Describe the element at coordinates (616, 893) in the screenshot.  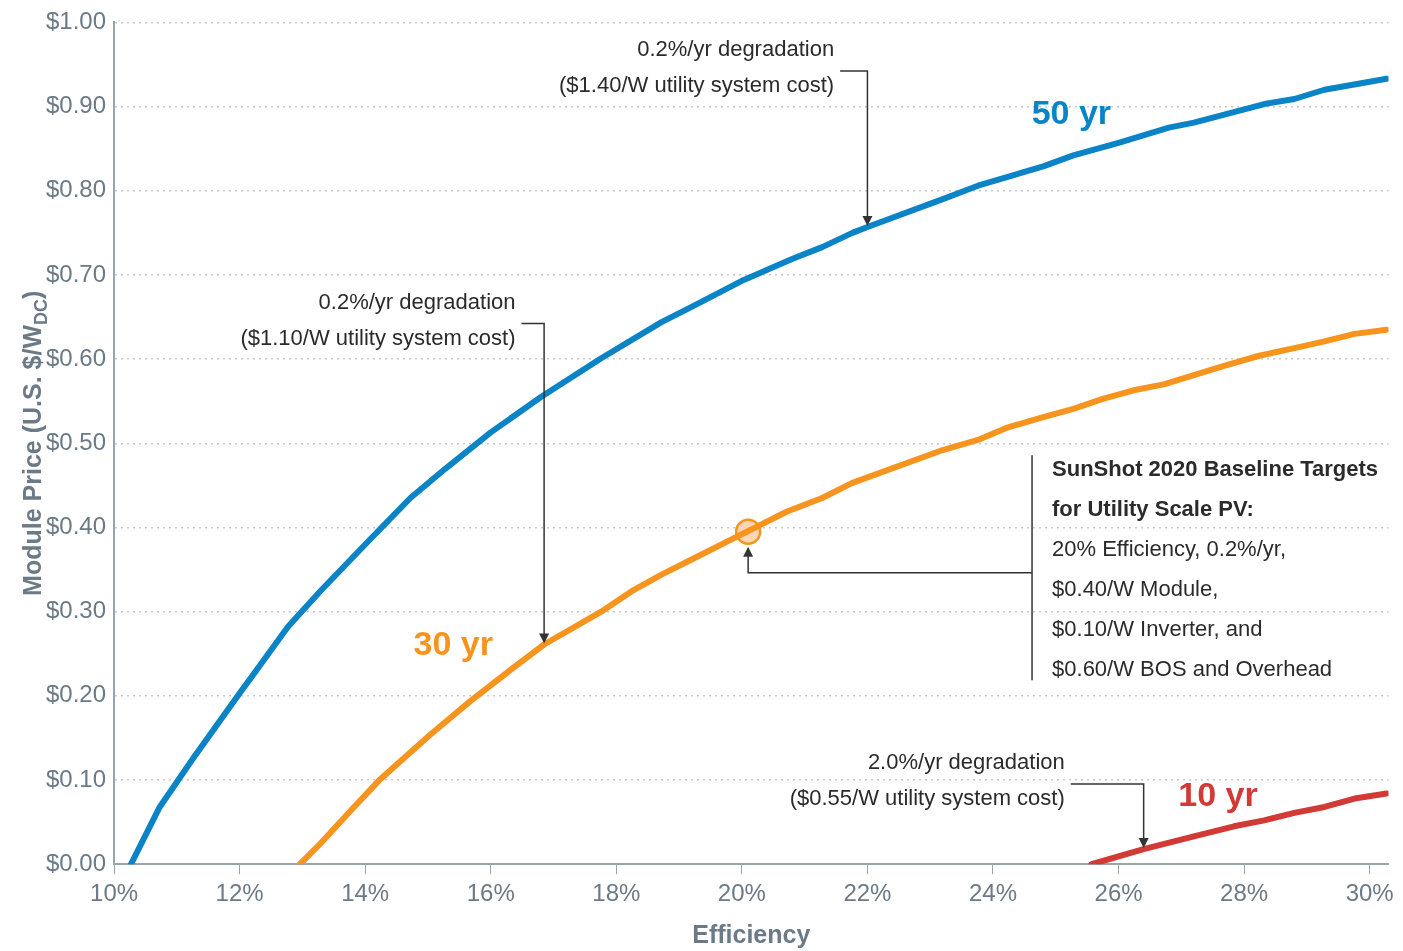
I see `x-tick-label: 18%` at that location.